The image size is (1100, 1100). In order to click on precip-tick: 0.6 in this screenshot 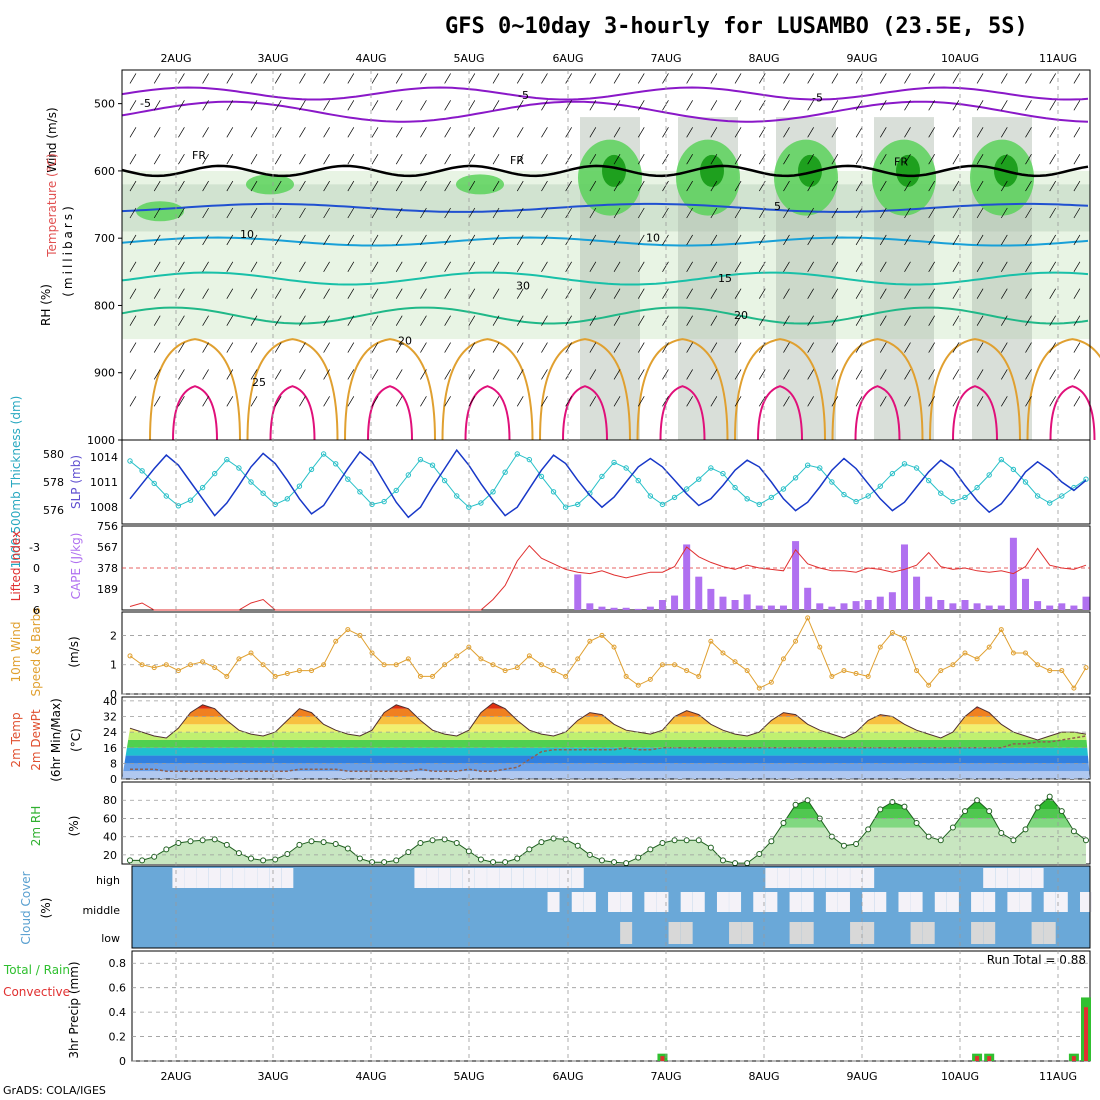, I will do `click(118, 988)`.